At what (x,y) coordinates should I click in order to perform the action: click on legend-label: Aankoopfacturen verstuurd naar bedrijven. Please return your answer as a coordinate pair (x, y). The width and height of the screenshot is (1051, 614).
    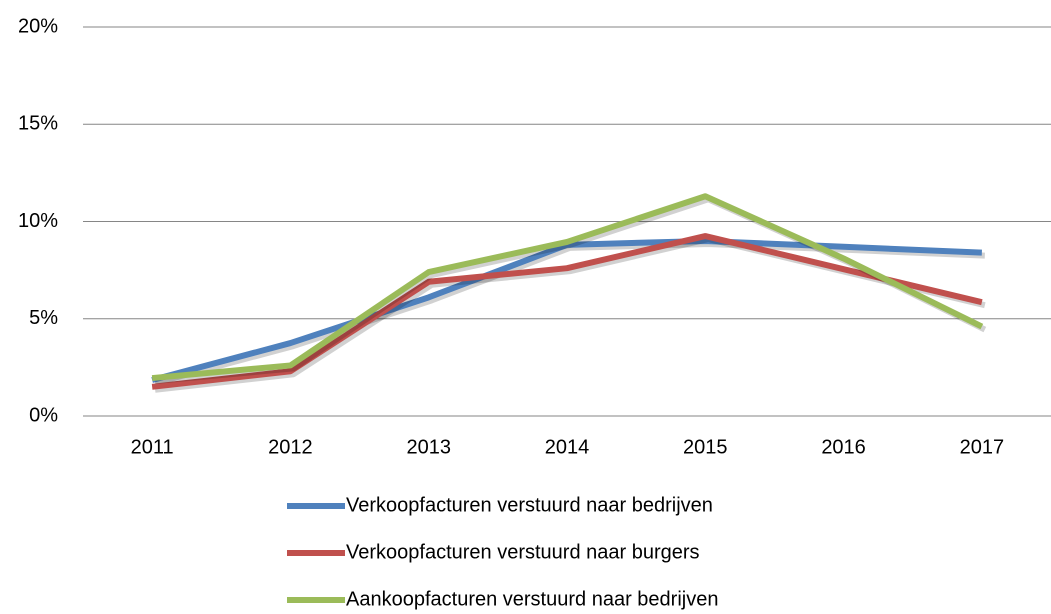
    Looking at the image, I should click on (532, 599).